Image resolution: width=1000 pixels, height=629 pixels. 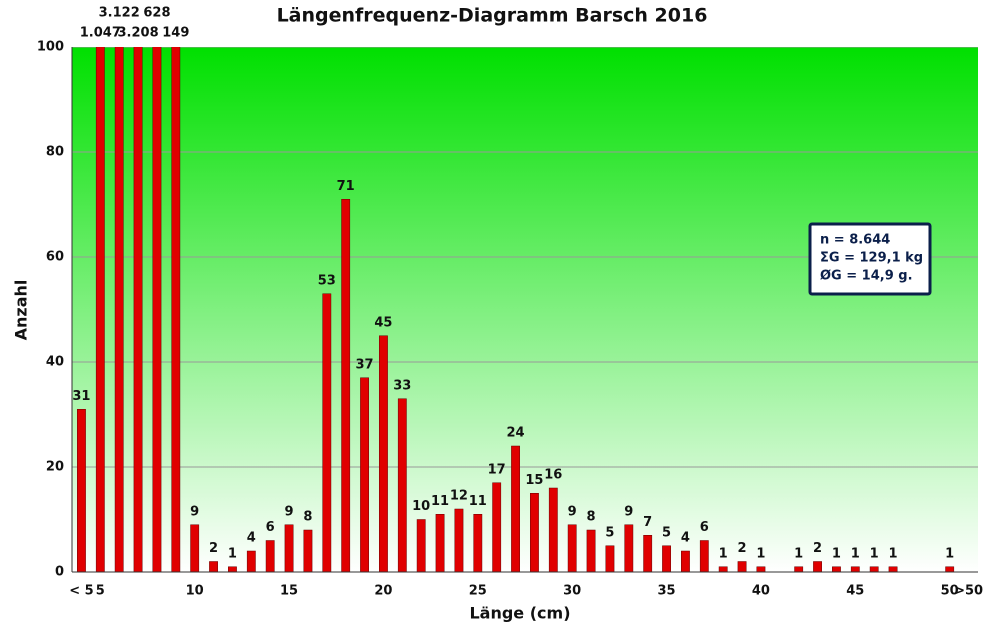 What do you see at coordinates (138, 33) in the screenshot?
I see `value-label: 3.208` at bounding box center [138, 33].